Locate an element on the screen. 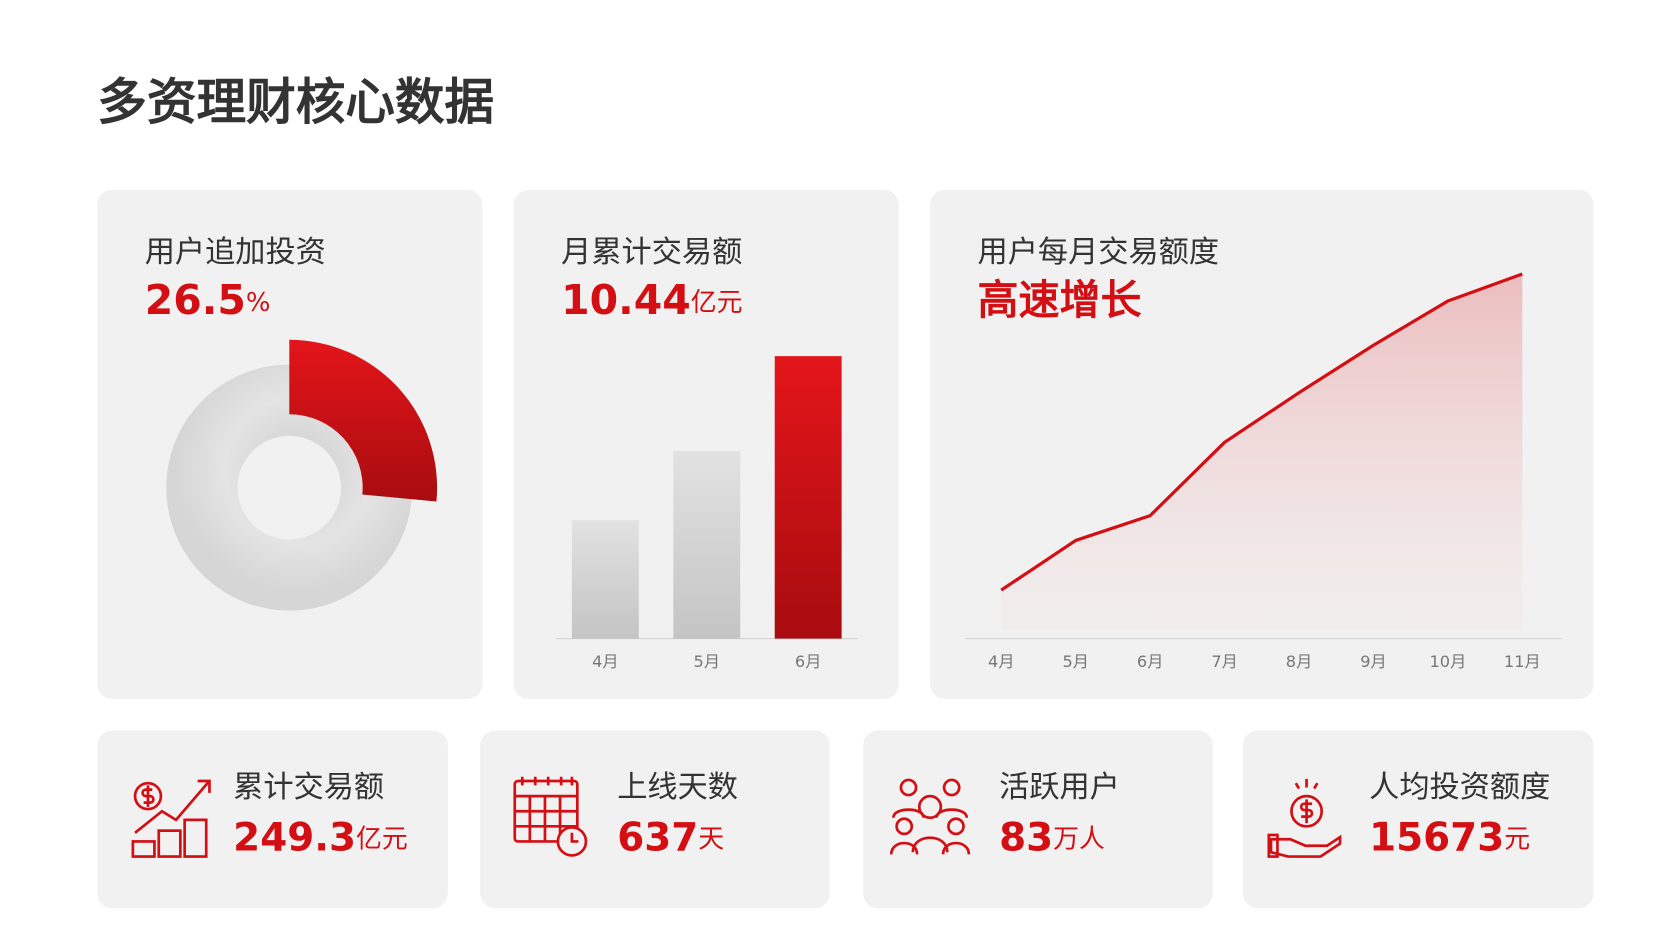 The width and height of the screenshot is (1680, 945). stat-number: 637 is located at coordinates (657, 837).